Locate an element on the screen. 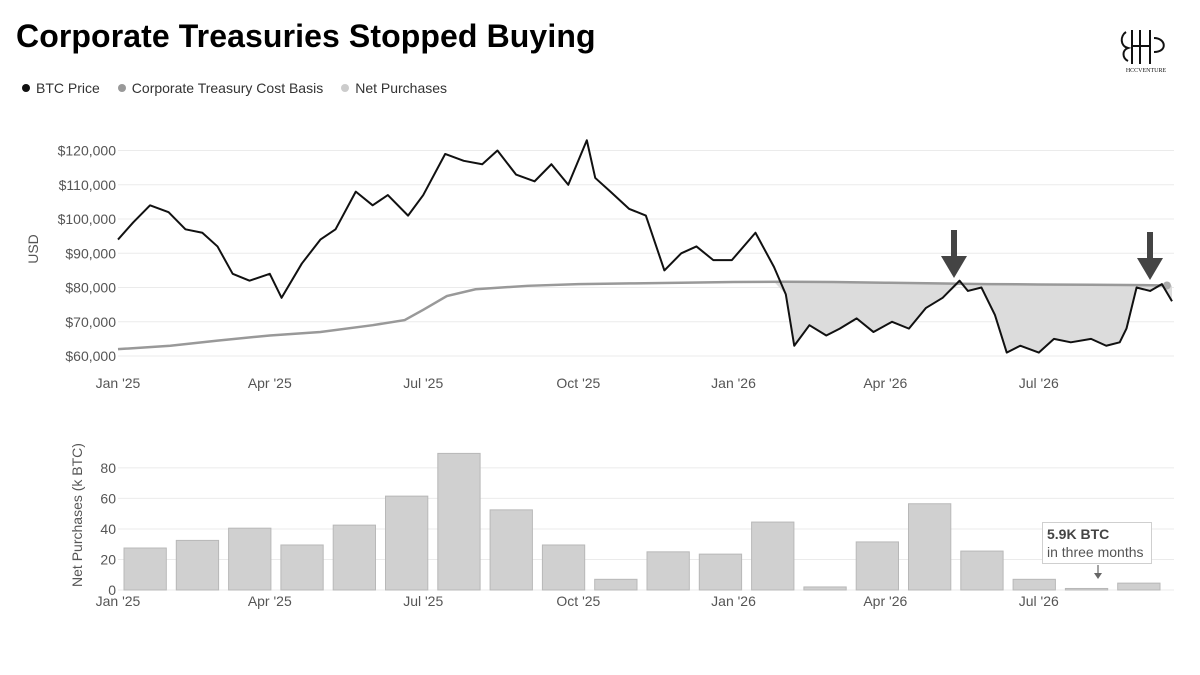 The height and width of the screenshot is (675, 1200). logo-text: HCCVENTURE is located at coordinates (1146, 71).